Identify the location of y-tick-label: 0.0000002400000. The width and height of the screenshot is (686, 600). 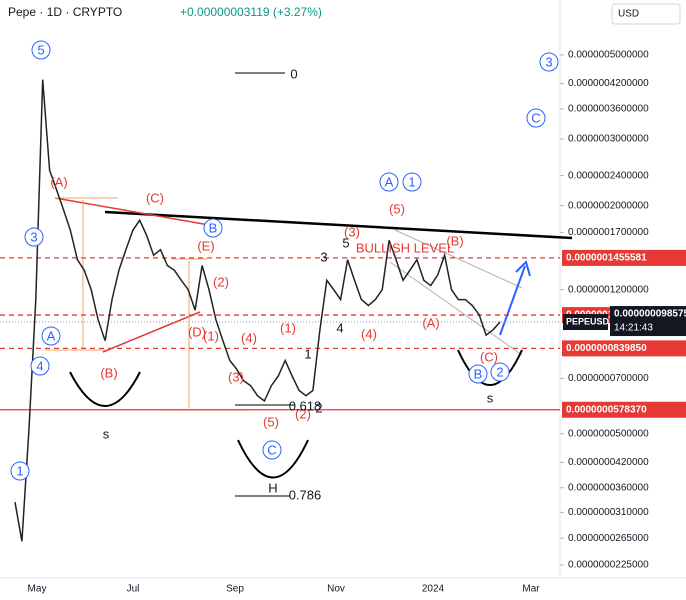
(608, 175).